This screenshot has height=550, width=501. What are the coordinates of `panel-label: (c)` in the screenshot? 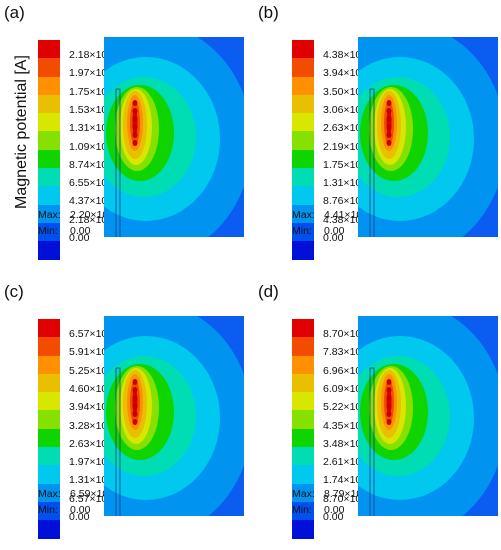 It's located at (14, 291).